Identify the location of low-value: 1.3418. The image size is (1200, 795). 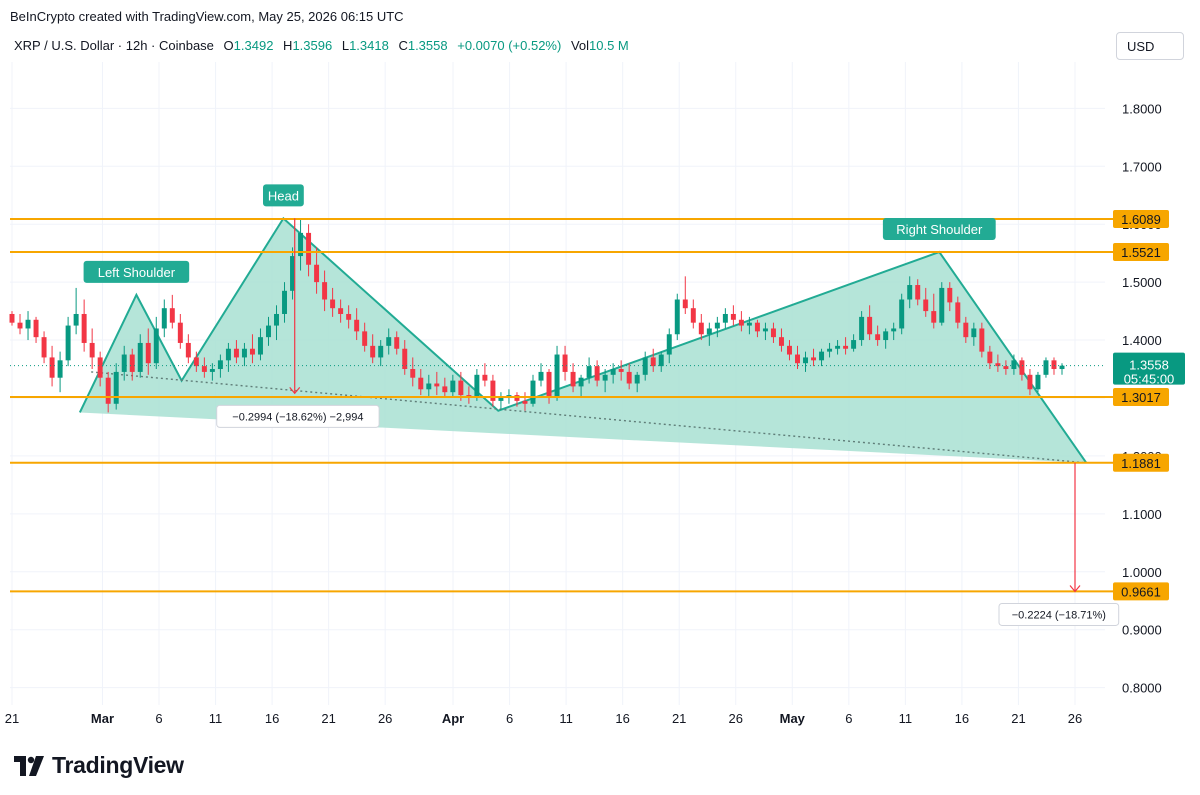
(369, 45).